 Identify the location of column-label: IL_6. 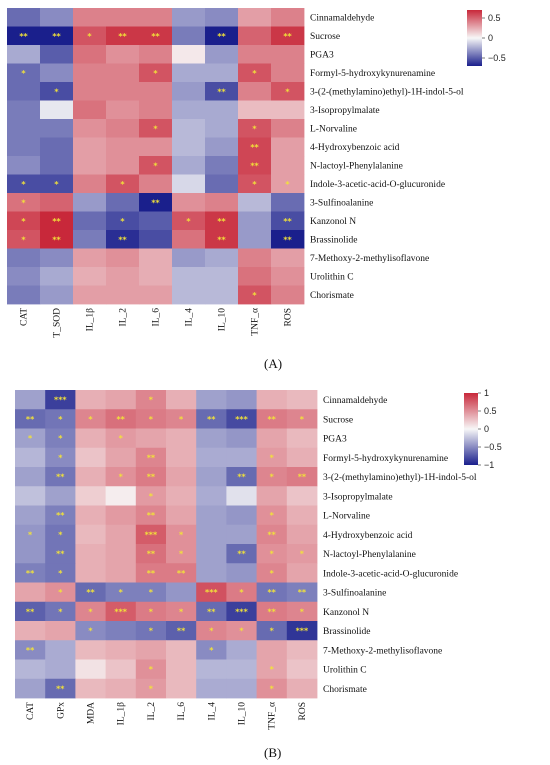
(157, 317).